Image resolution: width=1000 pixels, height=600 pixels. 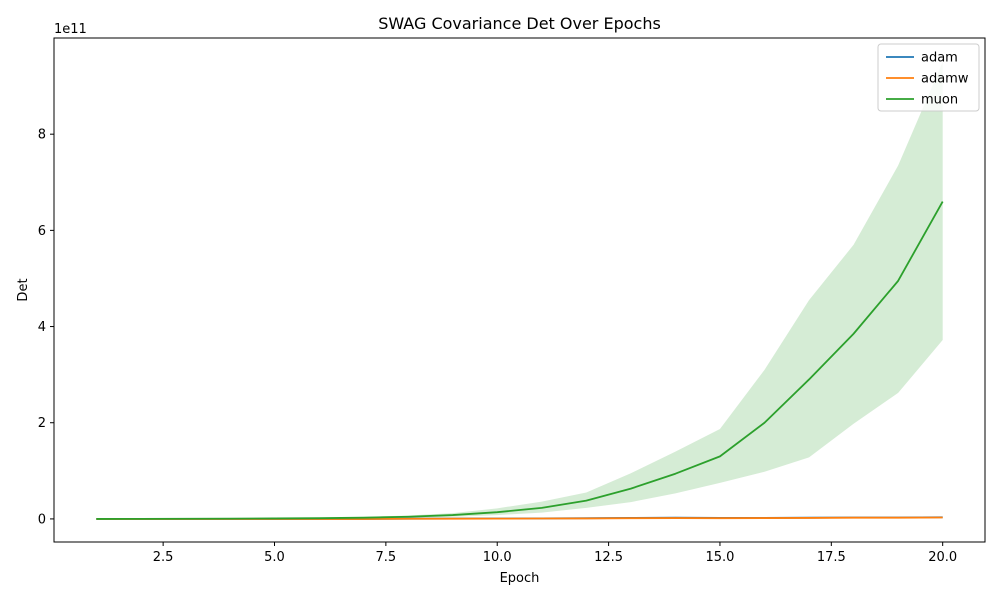 I want to click on legend-label-adamw: adamw, so click(x=945, y=79).